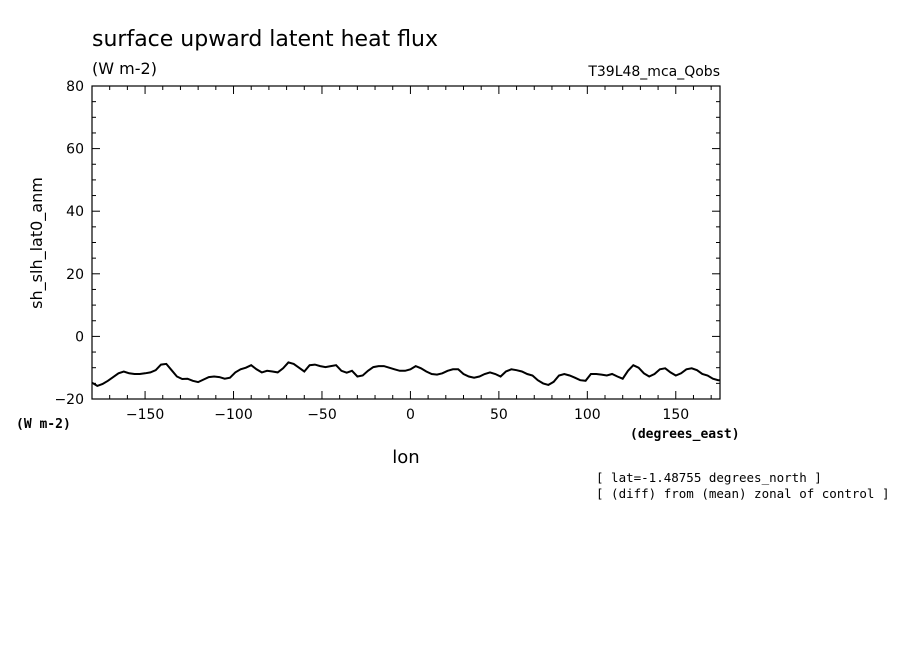  Describe the element at coordinates (405, 374) in the screenshot. I see `series-line` at that location.